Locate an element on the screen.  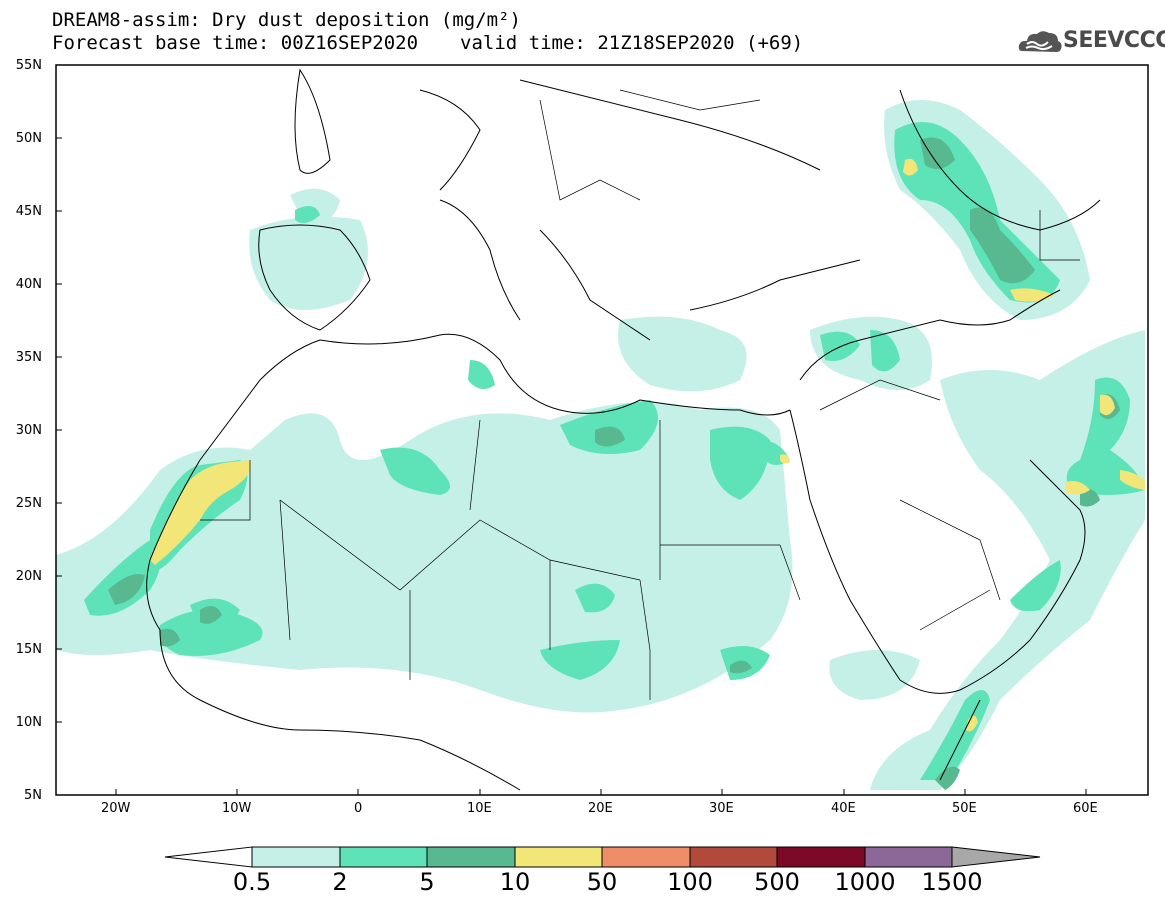
lat-label: 55N is located at coordinates (28, 65).